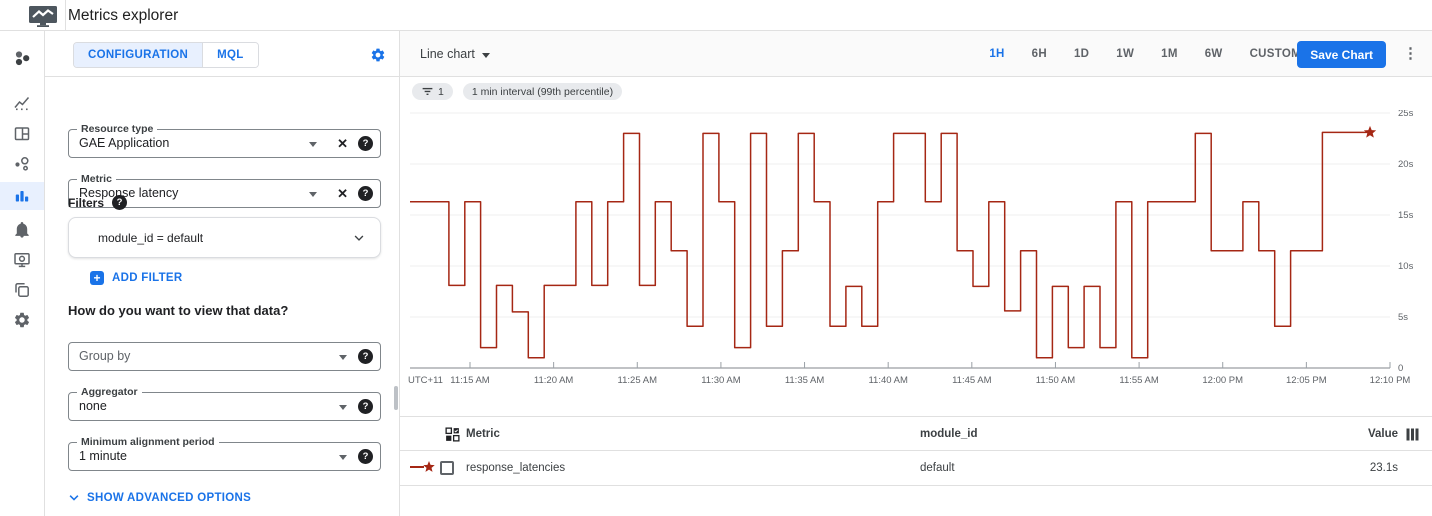  I want to click on chart-type-label: Line chart, so click(447, 54).